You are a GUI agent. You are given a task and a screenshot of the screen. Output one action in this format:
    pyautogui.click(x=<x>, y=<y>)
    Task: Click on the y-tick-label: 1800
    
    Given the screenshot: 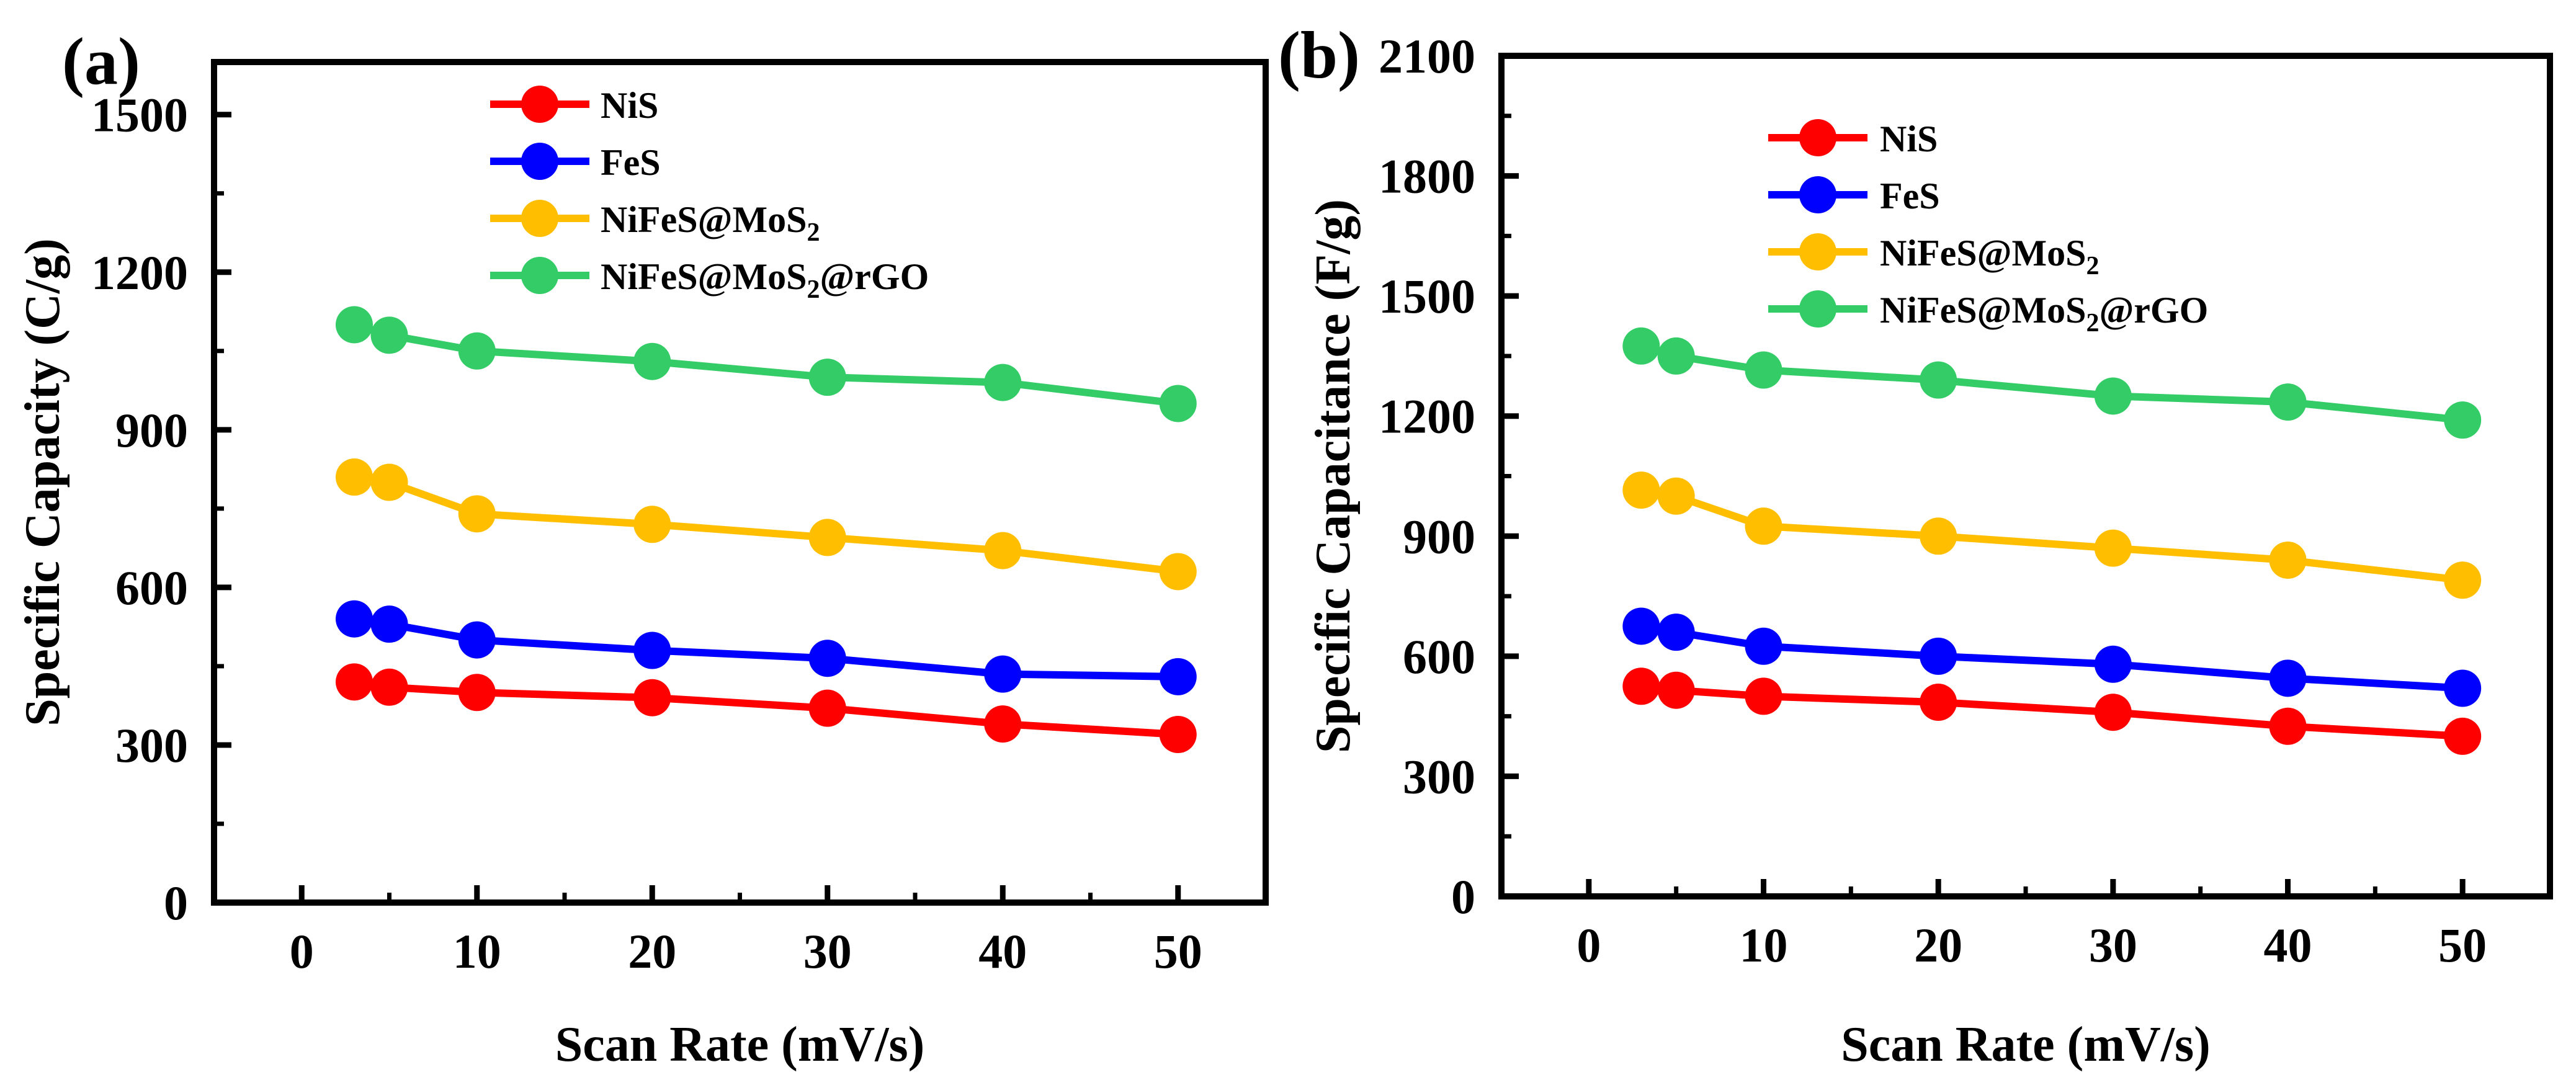 What is the action you would take?
    pyautogui.click(x=1427, y=176)
    